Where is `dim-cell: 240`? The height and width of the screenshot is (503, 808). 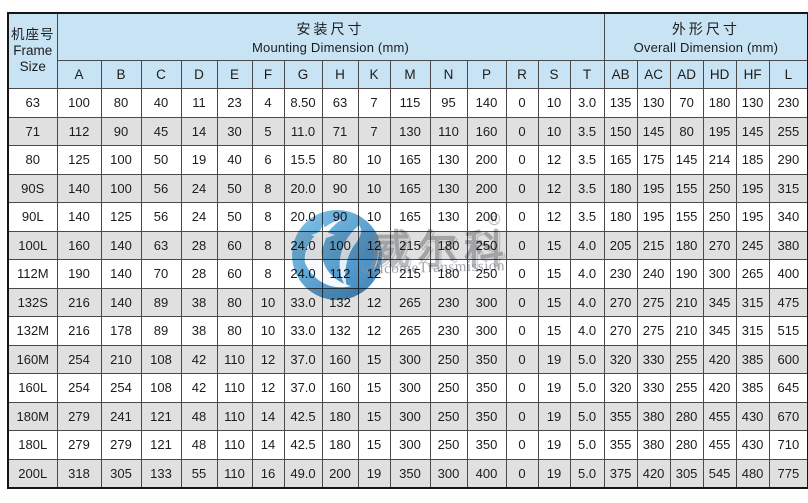 dim-cell: 240 is located at coordinates (653, 274).